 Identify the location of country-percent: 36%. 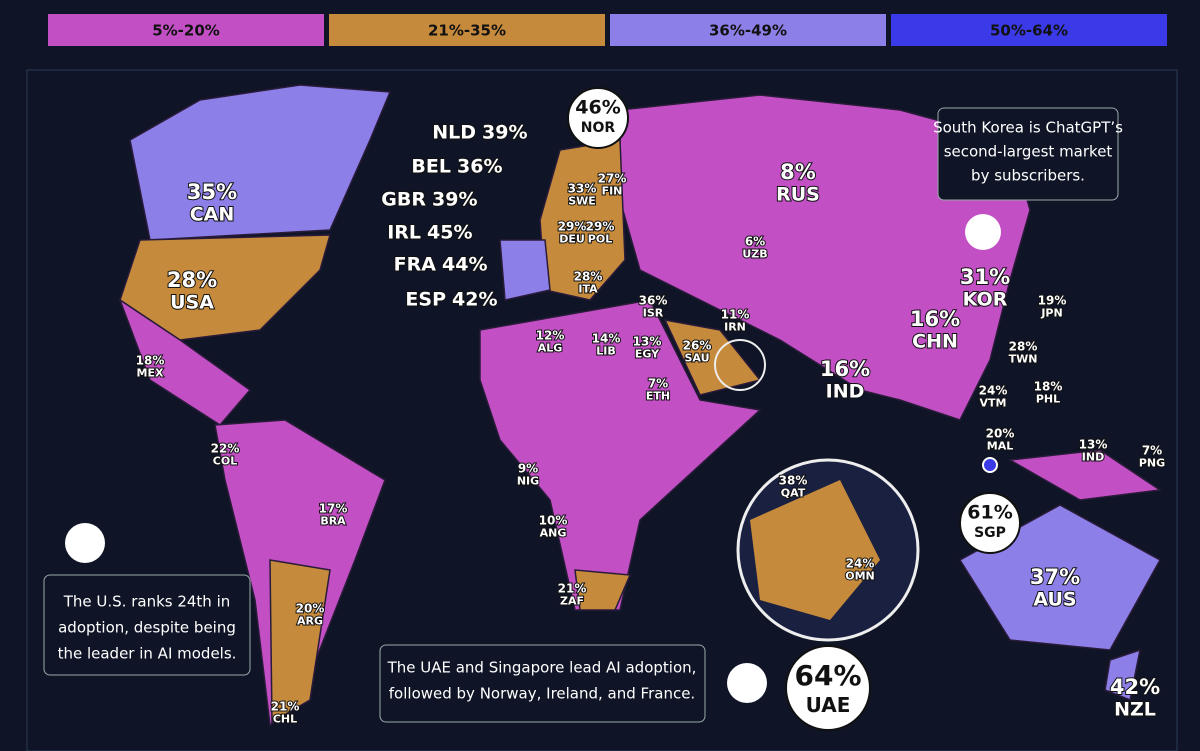
(479, 167).